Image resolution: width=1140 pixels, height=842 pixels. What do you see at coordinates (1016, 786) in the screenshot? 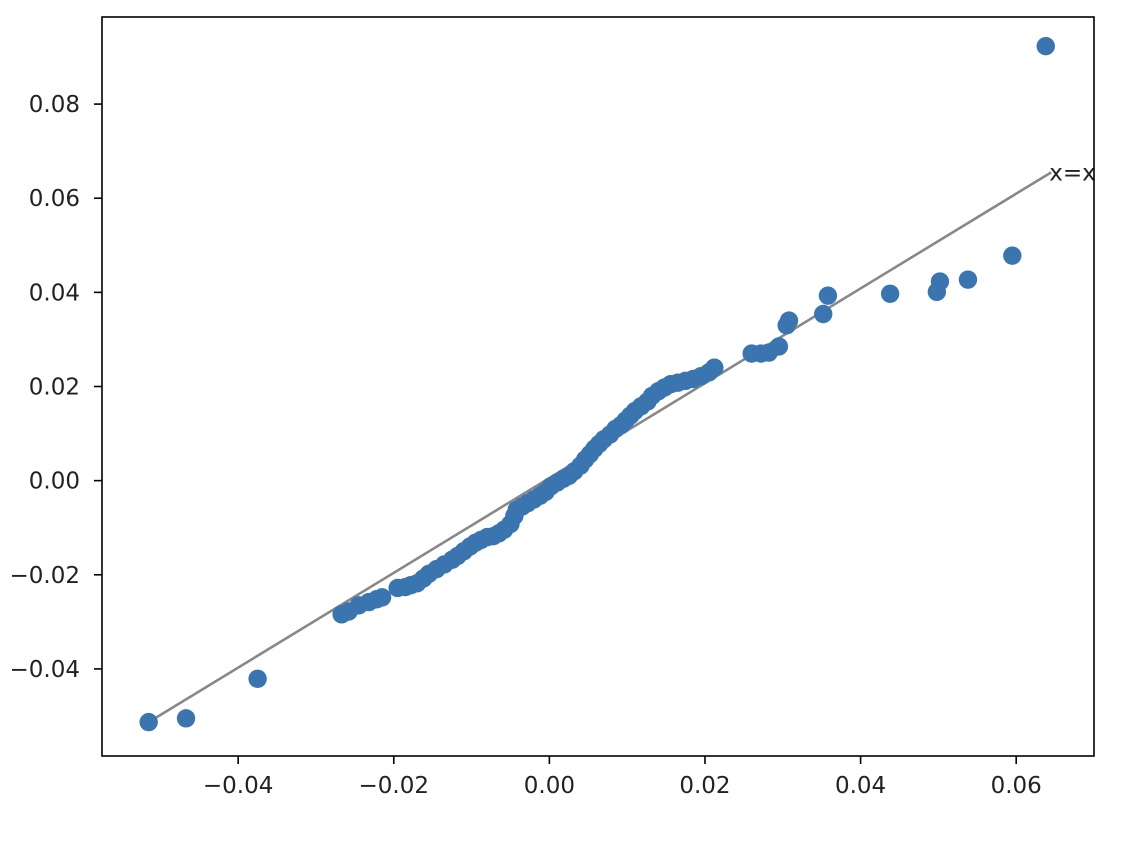
I see `x-tick-label: 0.06` at bounding box center [1016, 786].